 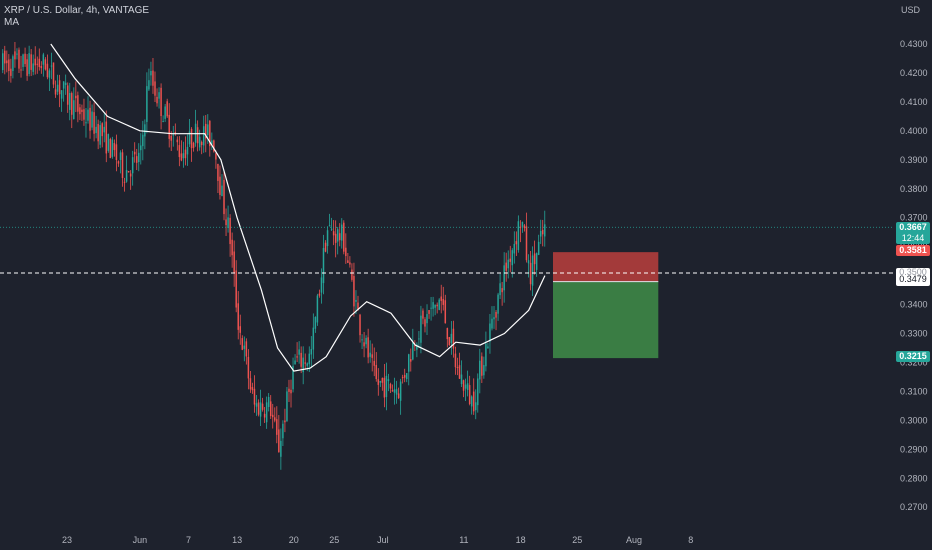 I want to click on time-tick-label: 13, so click(x=237, y=540).